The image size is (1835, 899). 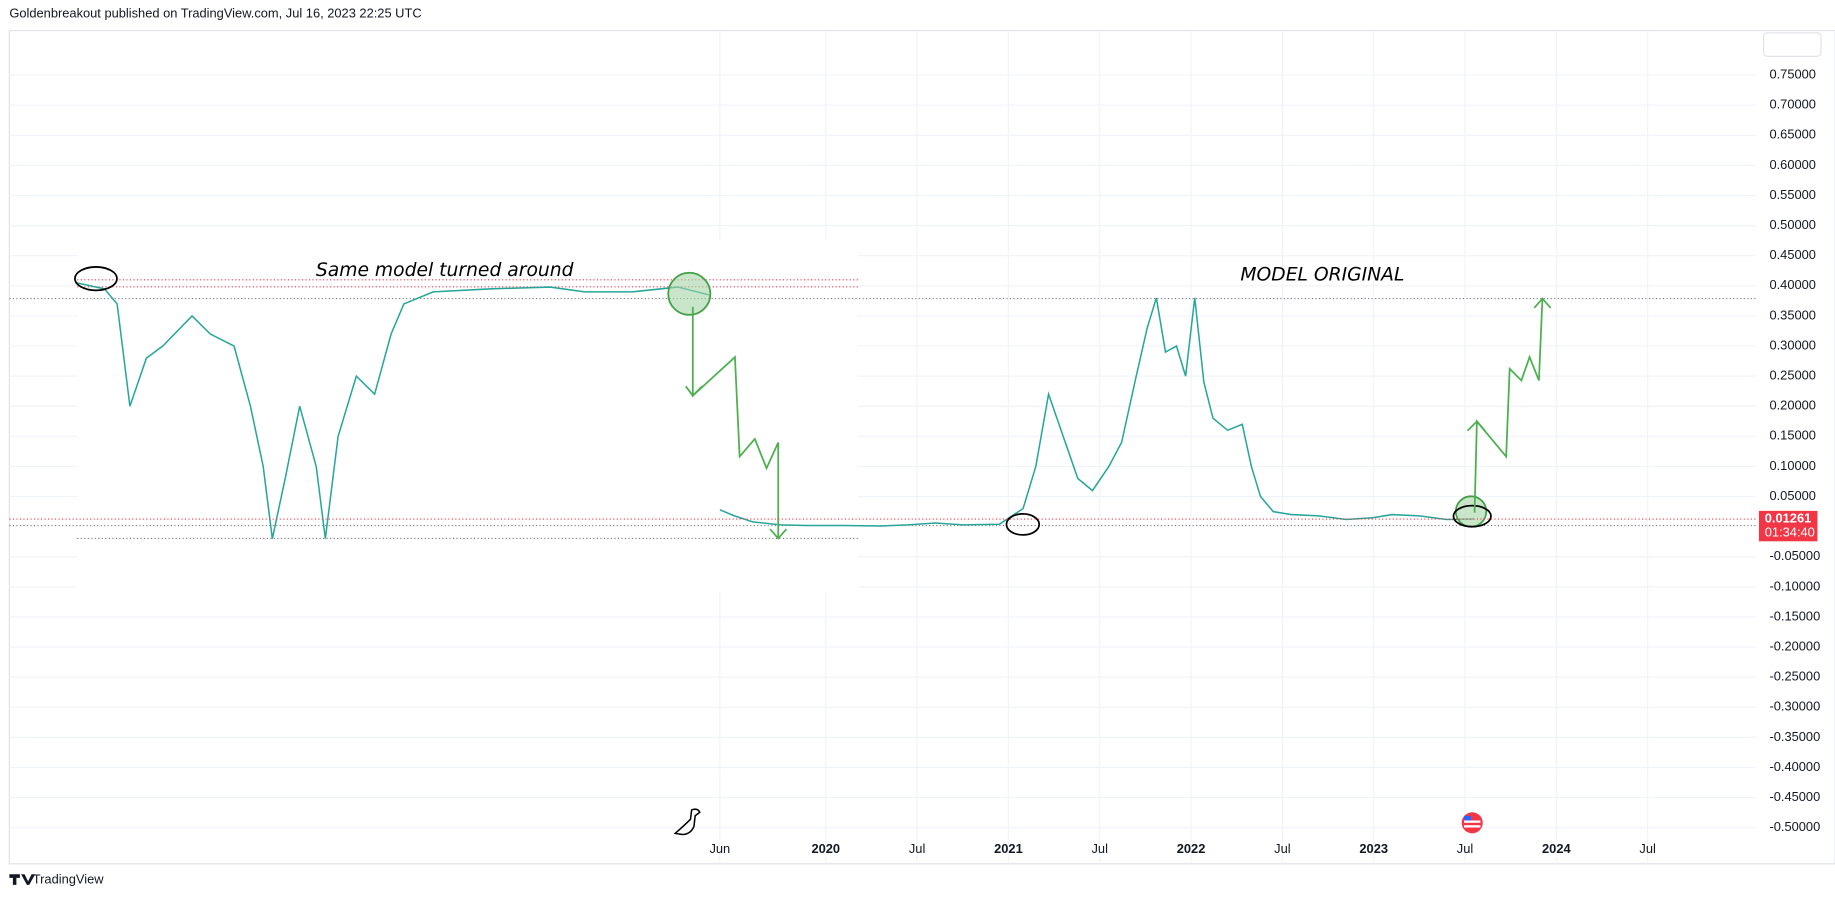 What do you see at coordinates (1792, 465) in the screenshot?
I see `y-tick-label: 0.10000` at bounding box center [1792, 465].